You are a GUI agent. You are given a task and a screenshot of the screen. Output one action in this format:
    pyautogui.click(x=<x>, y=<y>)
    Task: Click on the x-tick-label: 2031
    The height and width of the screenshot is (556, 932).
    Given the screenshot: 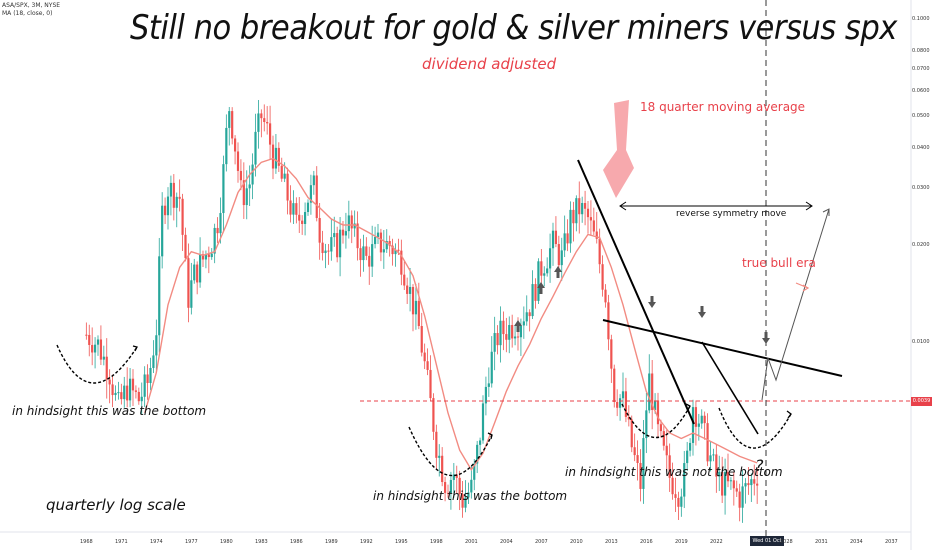 What is the action you would take?
    pyautogui.click(x=821, y=542)
    